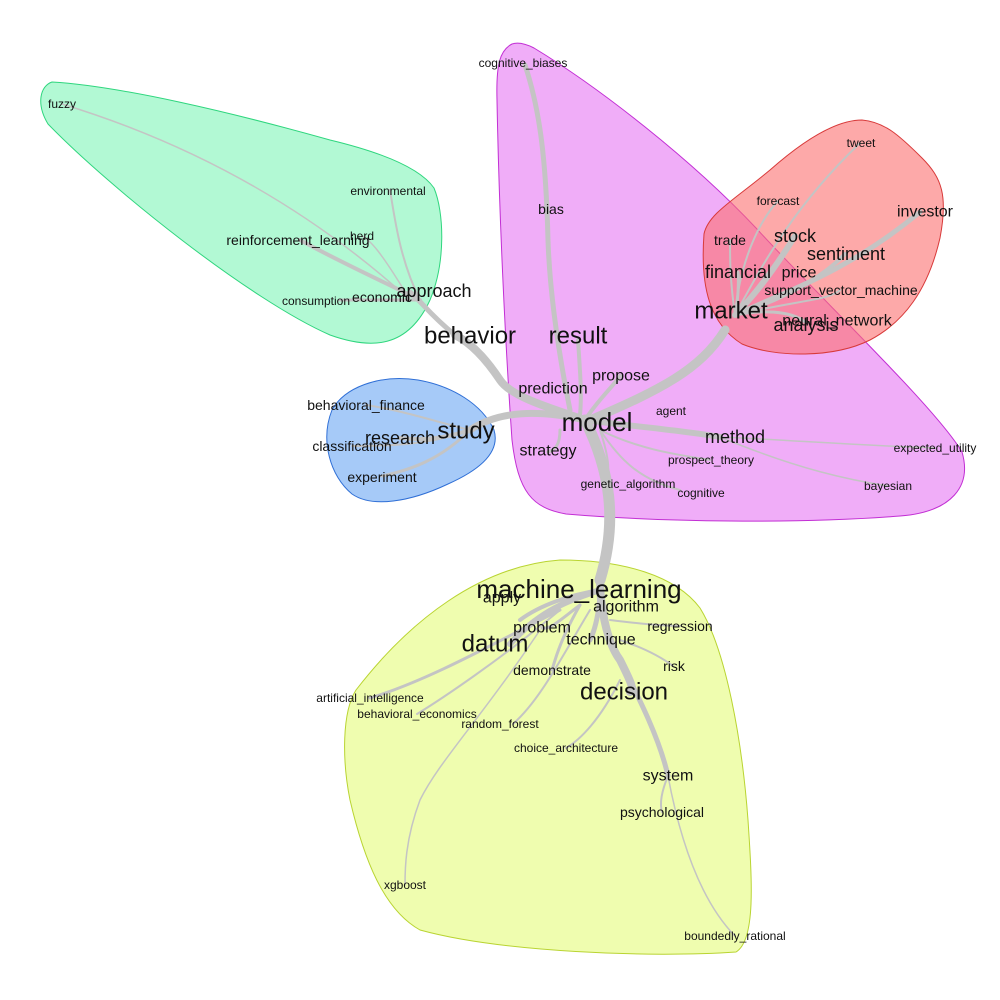 This screenshot has width=1000, height=1000. Describe the element at coordinates (566, 748) in the screenshot. I see `node-choice-architecture: choice_architecture` at that location.